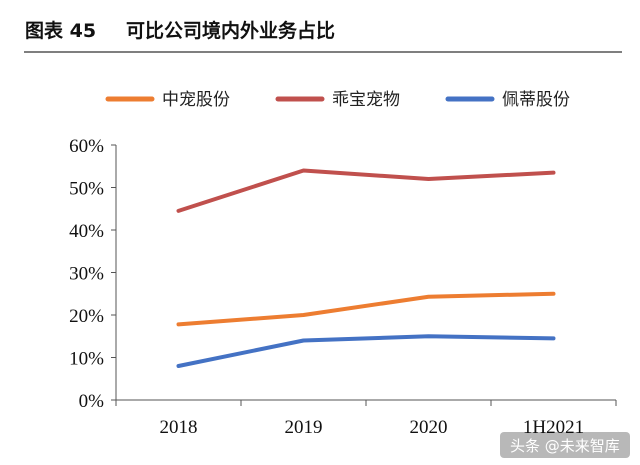 This screenshot has width=640, height=465. I want to click on x-tick-label: 2018, so click(179, 427).